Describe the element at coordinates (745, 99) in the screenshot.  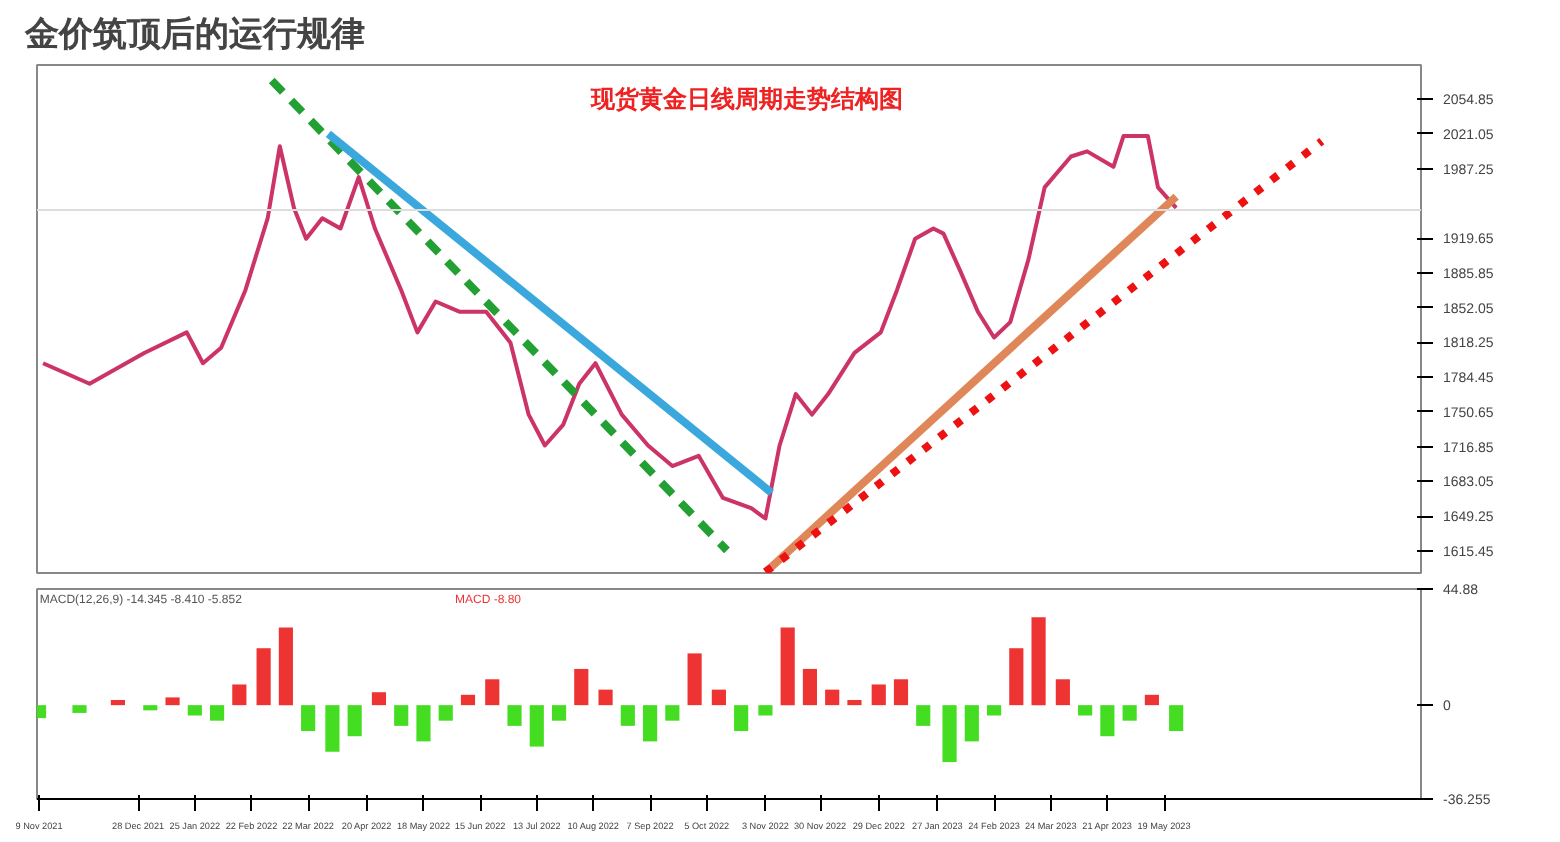
I see `annotation: 现货黄金日线周期走势结构图` at that location.